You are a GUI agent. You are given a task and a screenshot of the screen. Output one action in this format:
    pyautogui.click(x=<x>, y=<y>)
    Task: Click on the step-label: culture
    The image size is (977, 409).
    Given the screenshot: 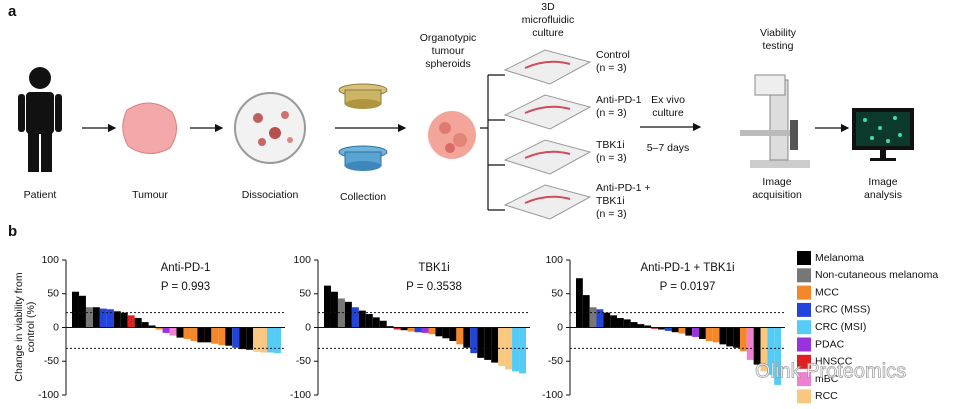 What is the action you would take?
    pyautogui.click(x=548, y=33)
    